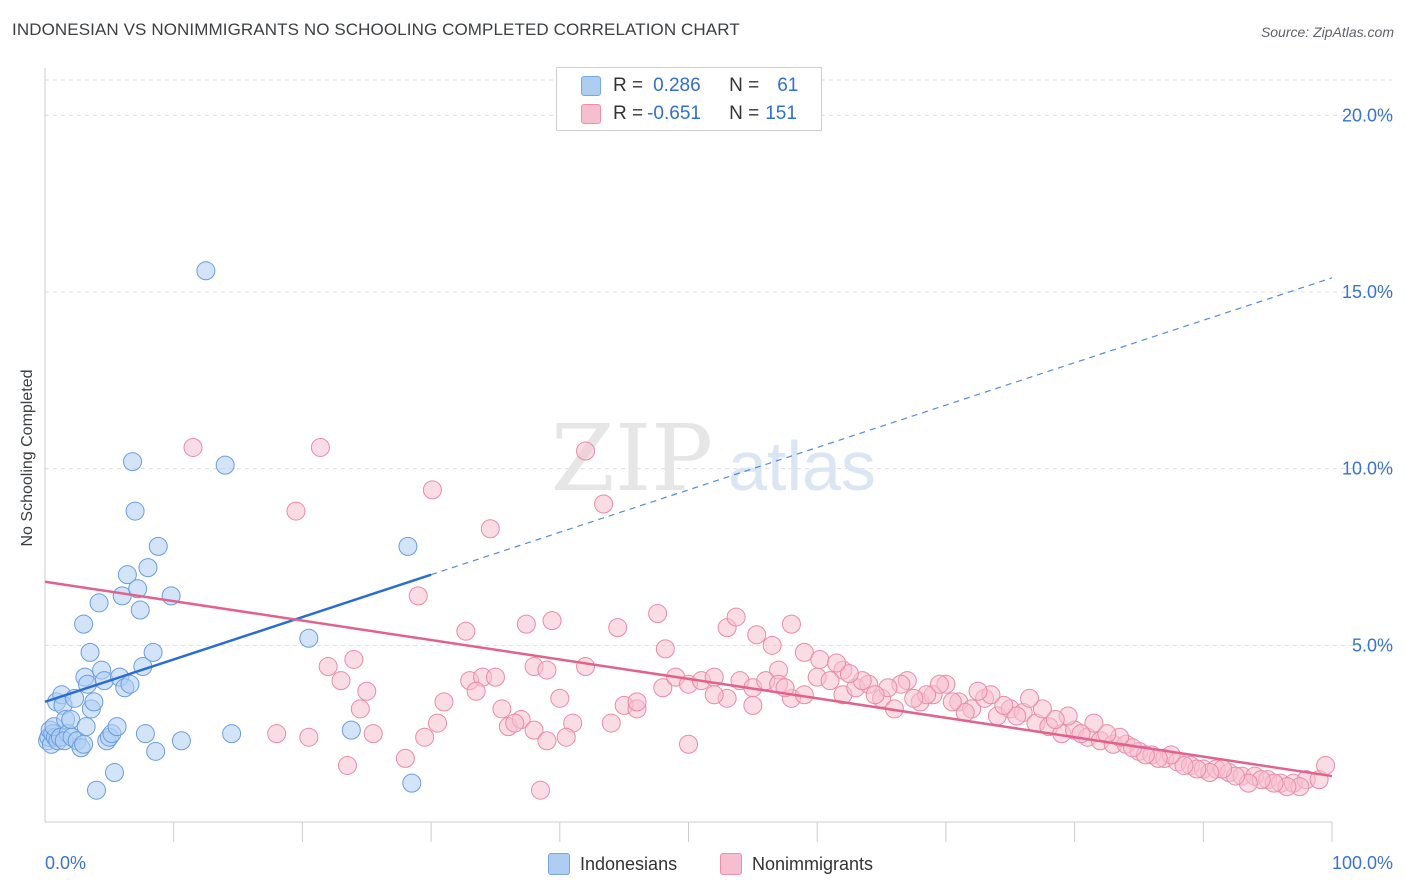 The width and height of the screenshot is (1406, 892). Describe the element at coordinates (731, 864) in the screenshot. I see `legend-swatch-nonimmigrants` at that location.